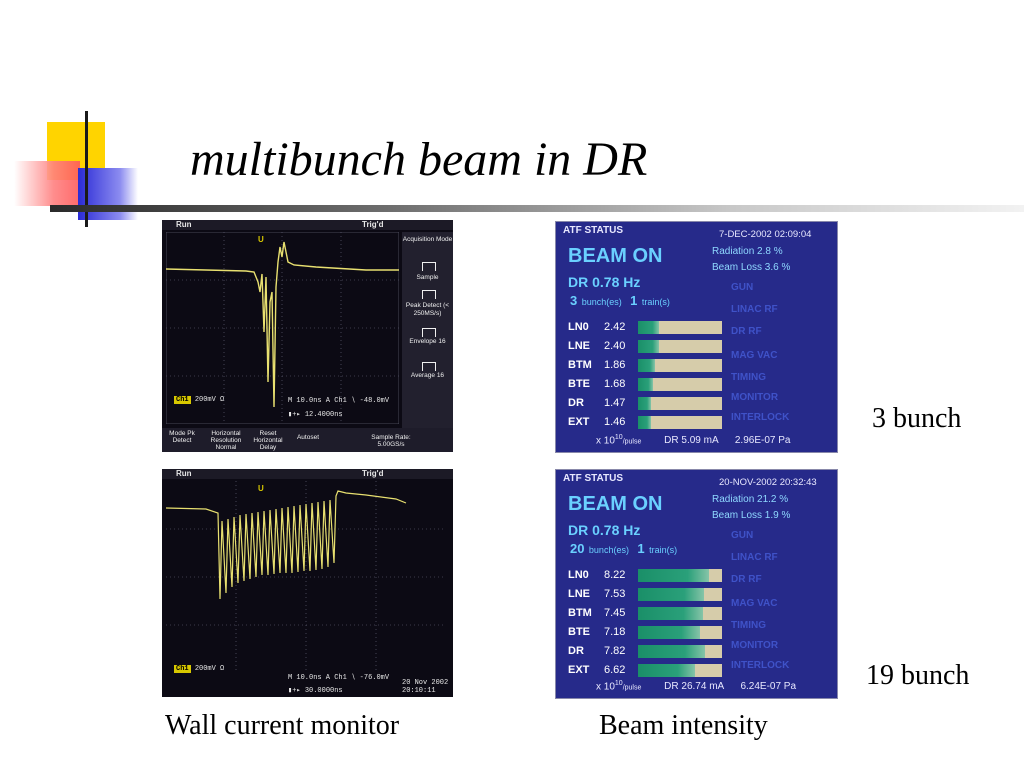 This screenshot has height=768, width=1024. What do you see at coordinates (184, 473) in the screenshot?
I see `scope-run-label: Run` at bounding box center [184, 473].